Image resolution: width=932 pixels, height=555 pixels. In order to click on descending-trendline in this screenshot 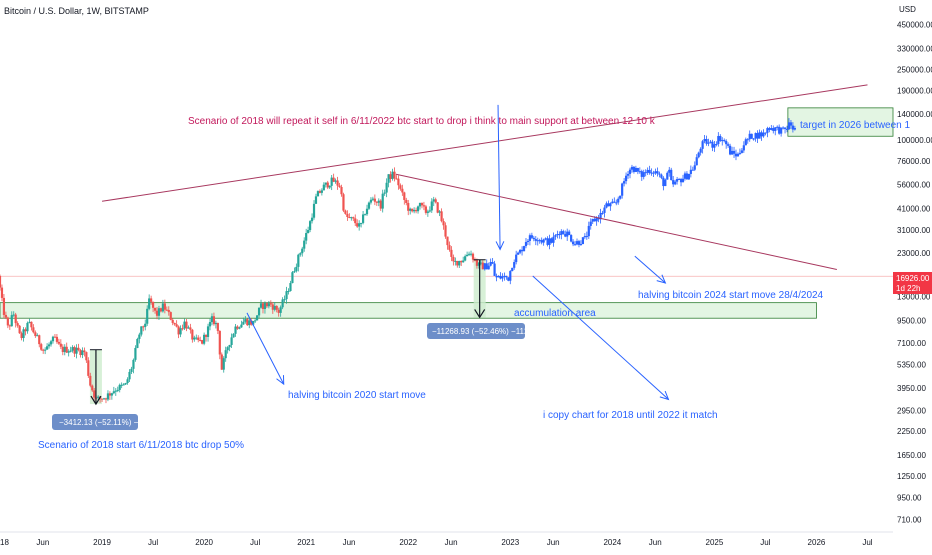, I will do `click(616, 221)`.